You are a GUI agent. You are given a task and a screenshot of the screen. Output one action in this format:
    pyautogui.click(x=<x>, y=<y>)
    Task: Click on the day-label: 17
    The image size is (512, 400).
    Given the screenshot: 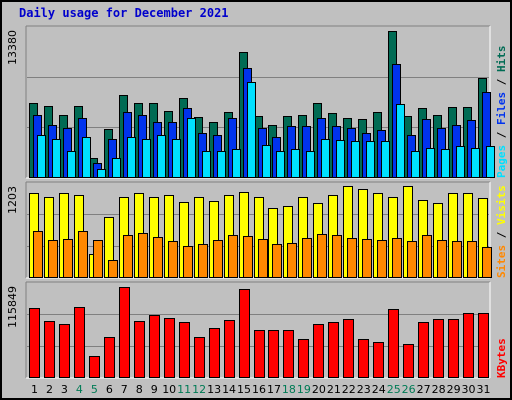 What is the action you would take?
    pyautogui.click(x=274, y=389)
    